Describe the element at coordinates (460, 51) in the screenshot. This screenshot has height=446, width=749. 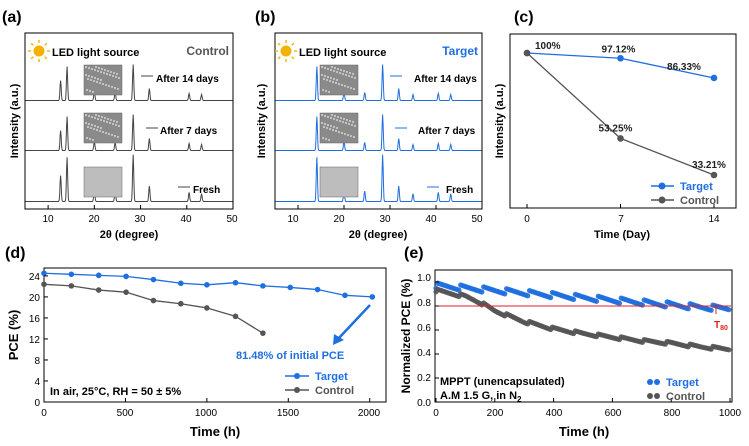
I see `panel-b-tag: Target` at that location.